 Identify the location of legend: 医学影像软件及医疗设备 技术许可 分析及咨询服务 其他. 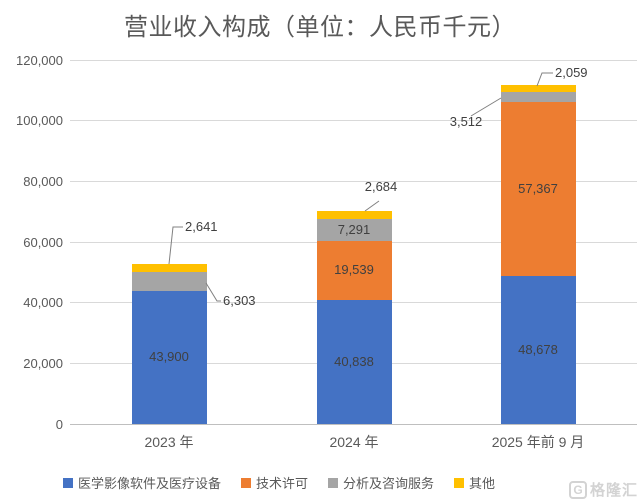
(279, 482).